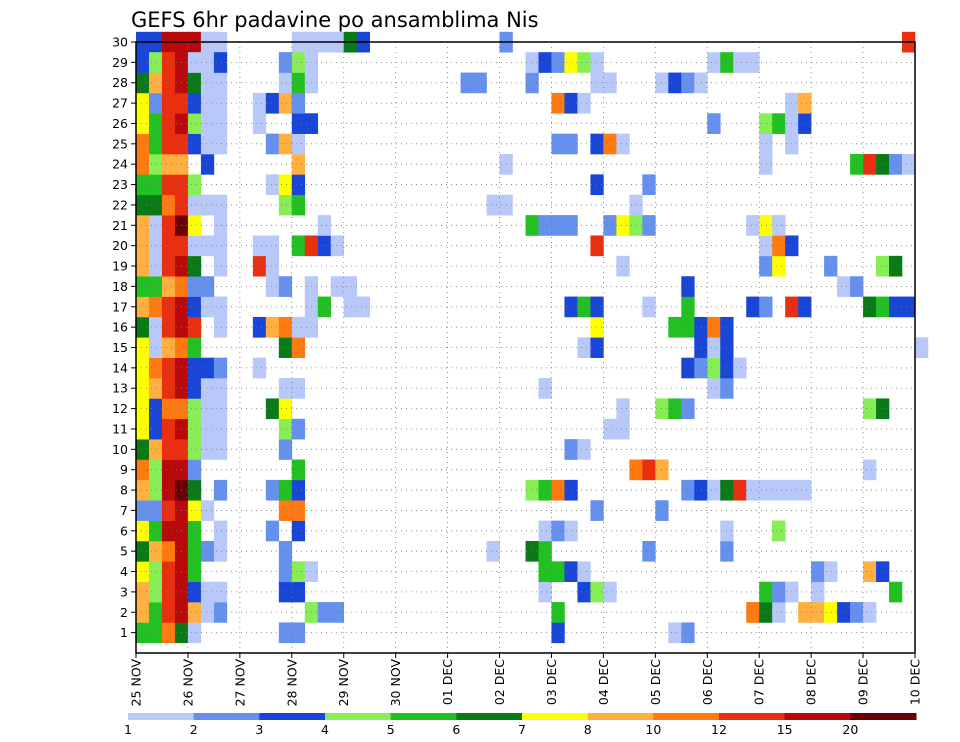 This screenshot has width=960, height=742. I want to click on y-tick-label: 2, so click(124, 612).